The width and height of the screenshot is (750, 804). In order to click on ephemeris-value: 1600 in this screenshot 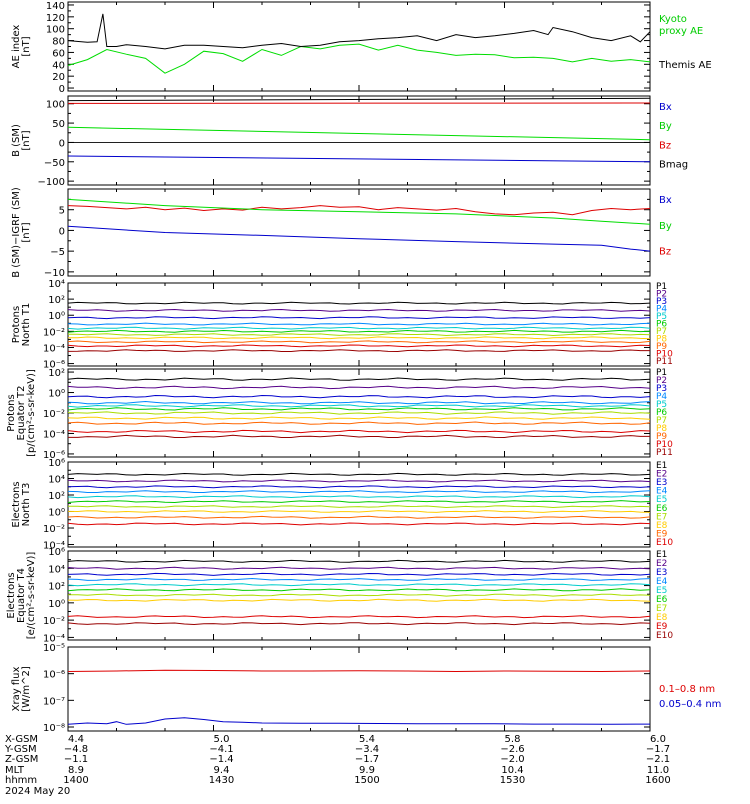, I will do `click(657, 780)`.